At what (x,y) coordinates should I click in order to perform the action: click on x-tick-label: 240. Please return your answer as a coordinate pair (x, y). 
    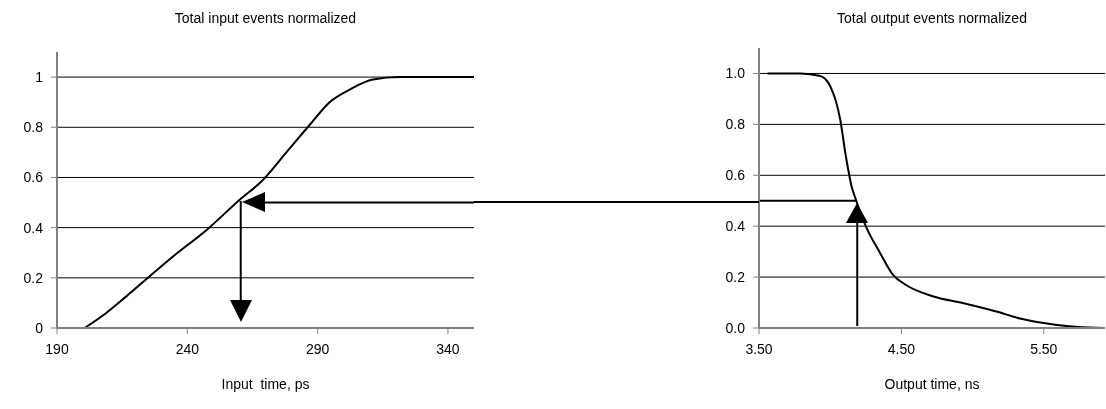
    Looking at the image, I should click on (187, 348).